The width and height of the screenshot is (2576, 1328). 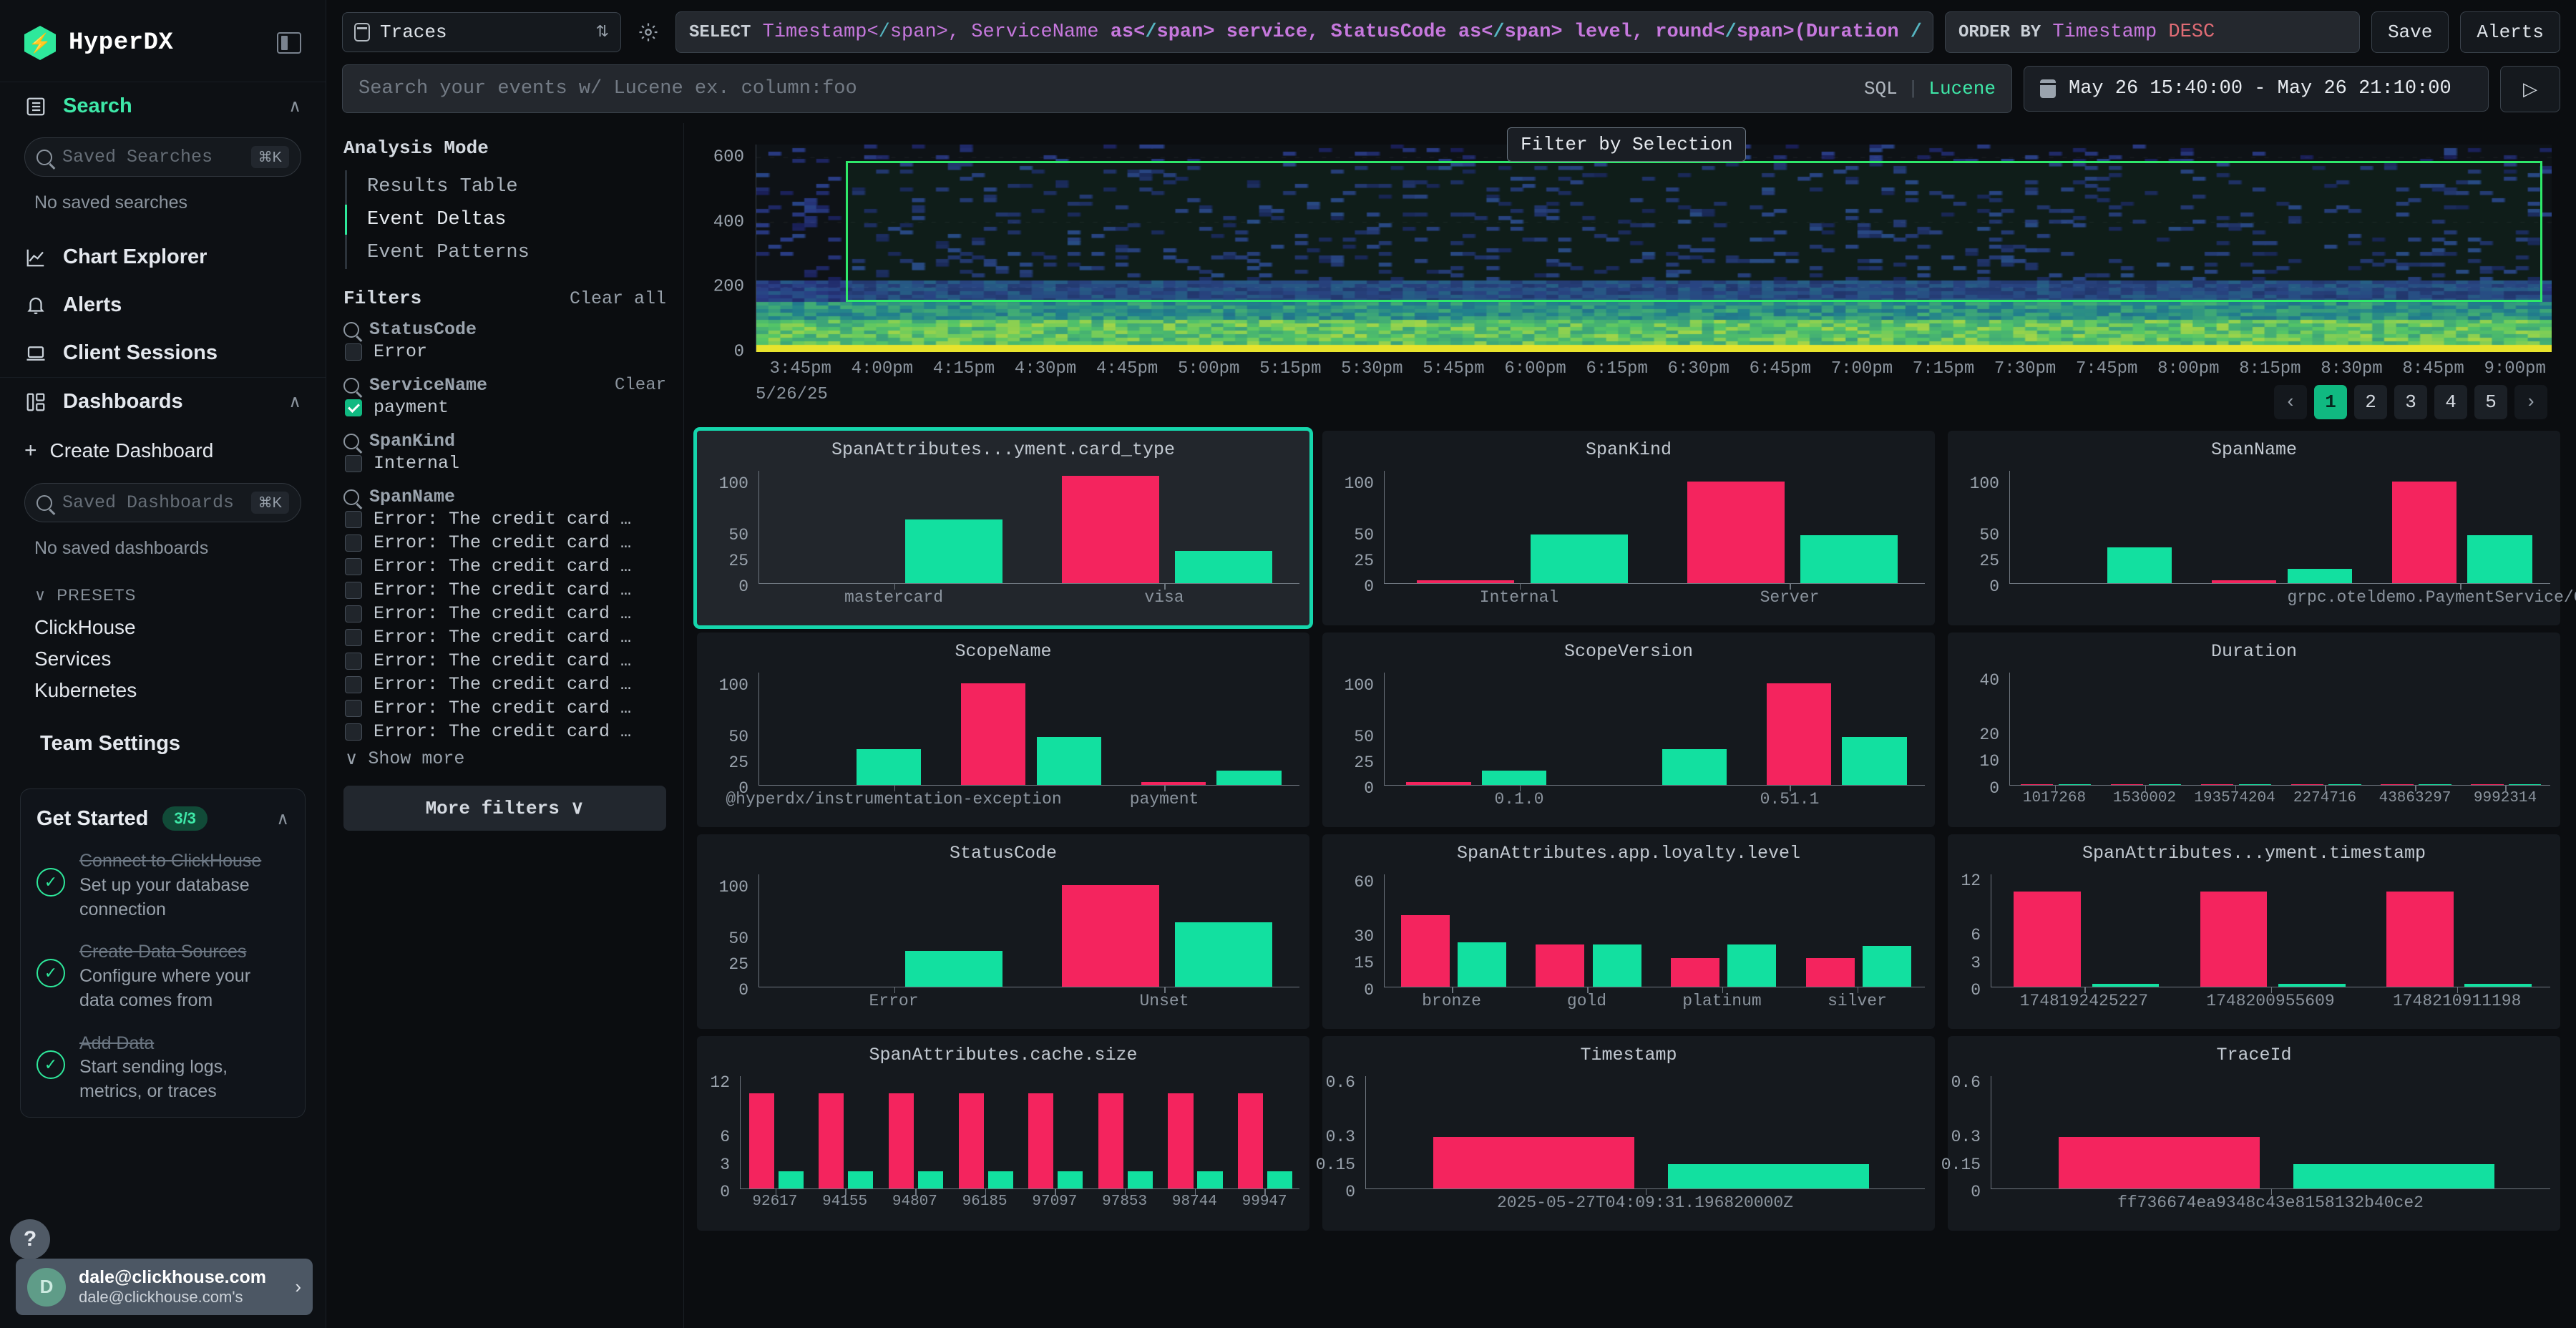 I want to click on saved-searches-input: Saved Searches ⌘K, so click(x=162, y=157).